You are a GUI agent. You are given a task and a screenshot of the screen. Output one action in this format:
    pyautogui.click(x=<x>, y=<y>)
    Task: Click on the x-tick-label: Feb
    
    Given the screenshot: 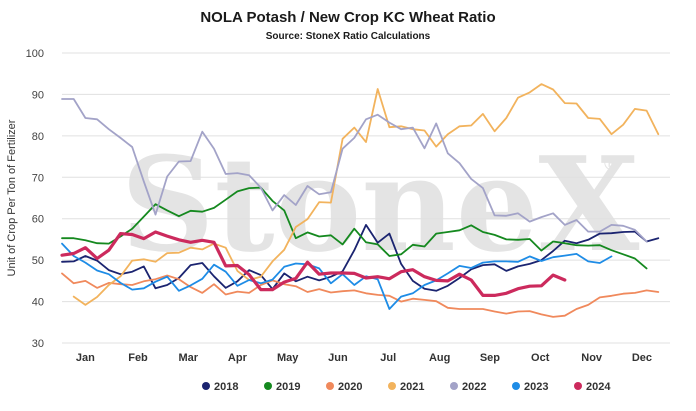 What is the action you would take?
    pyautogui.click(x=138, y=358)
    